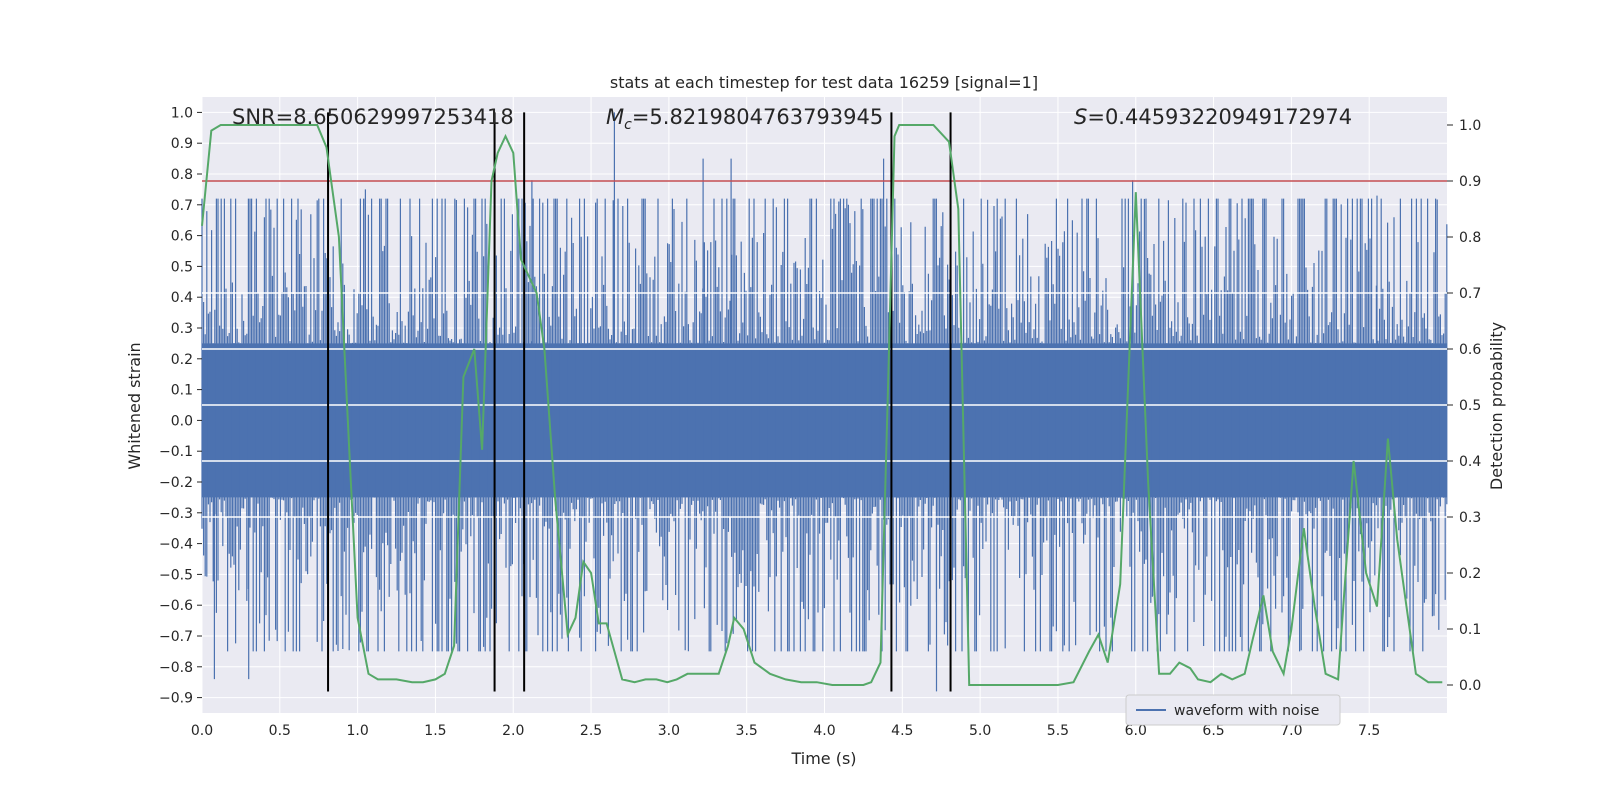 The width and height of the screenshot is (1600, 800). I want to click on left-tick-label-6: −0.3, so click(176, 514).